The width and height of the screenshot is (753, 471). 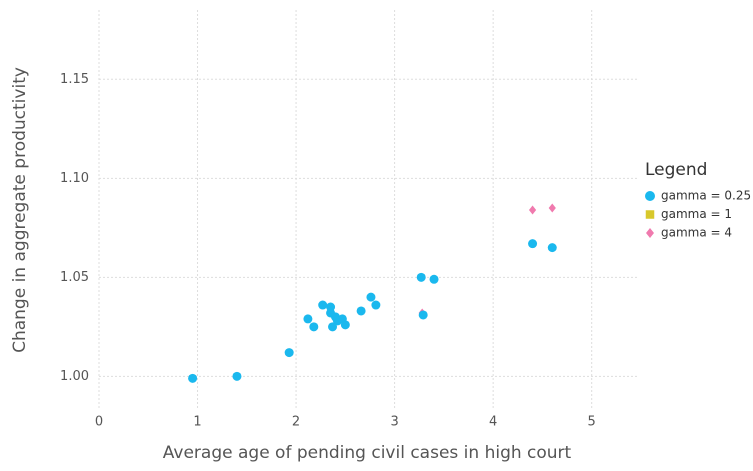 I want to click on x-tick-label: 1, so click(x=197, y=422).